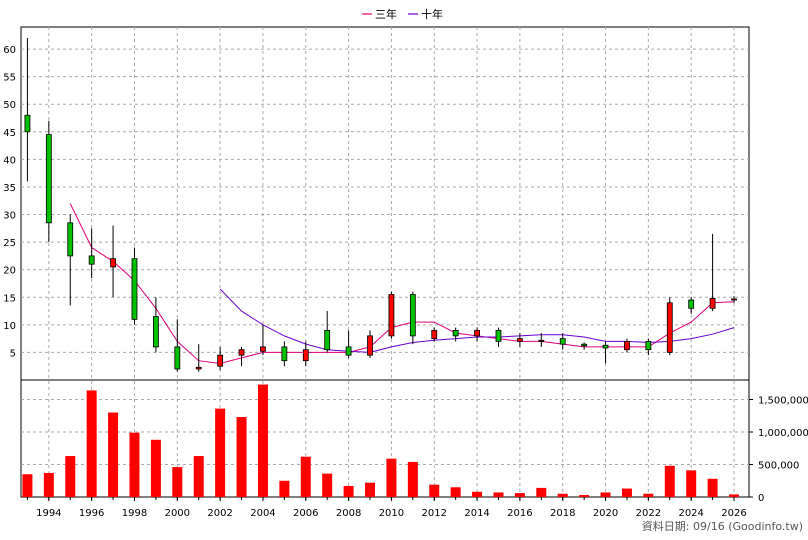  I want to click on x-tick-label: 2022, so click(648, 513).